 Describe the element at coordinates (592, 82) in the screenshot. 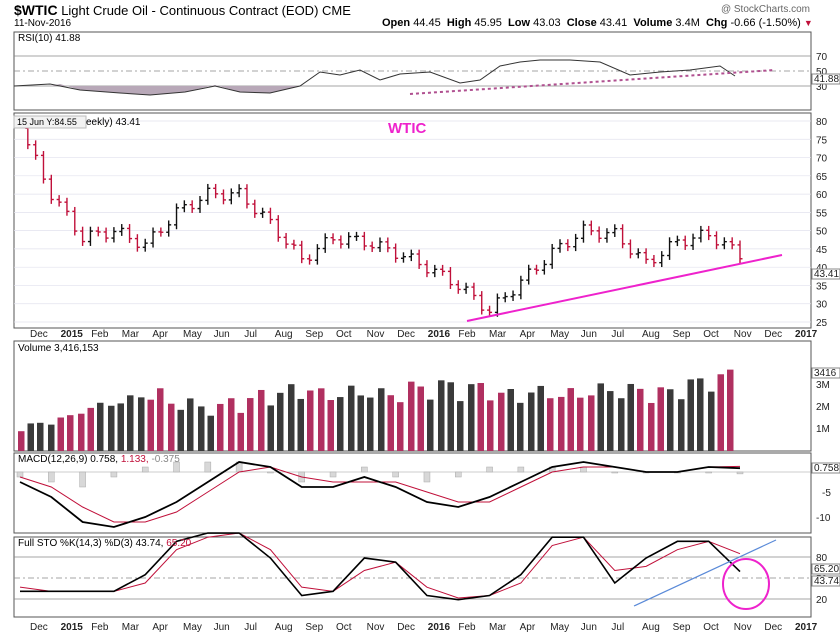

I see `rsi-trendline` at that location.